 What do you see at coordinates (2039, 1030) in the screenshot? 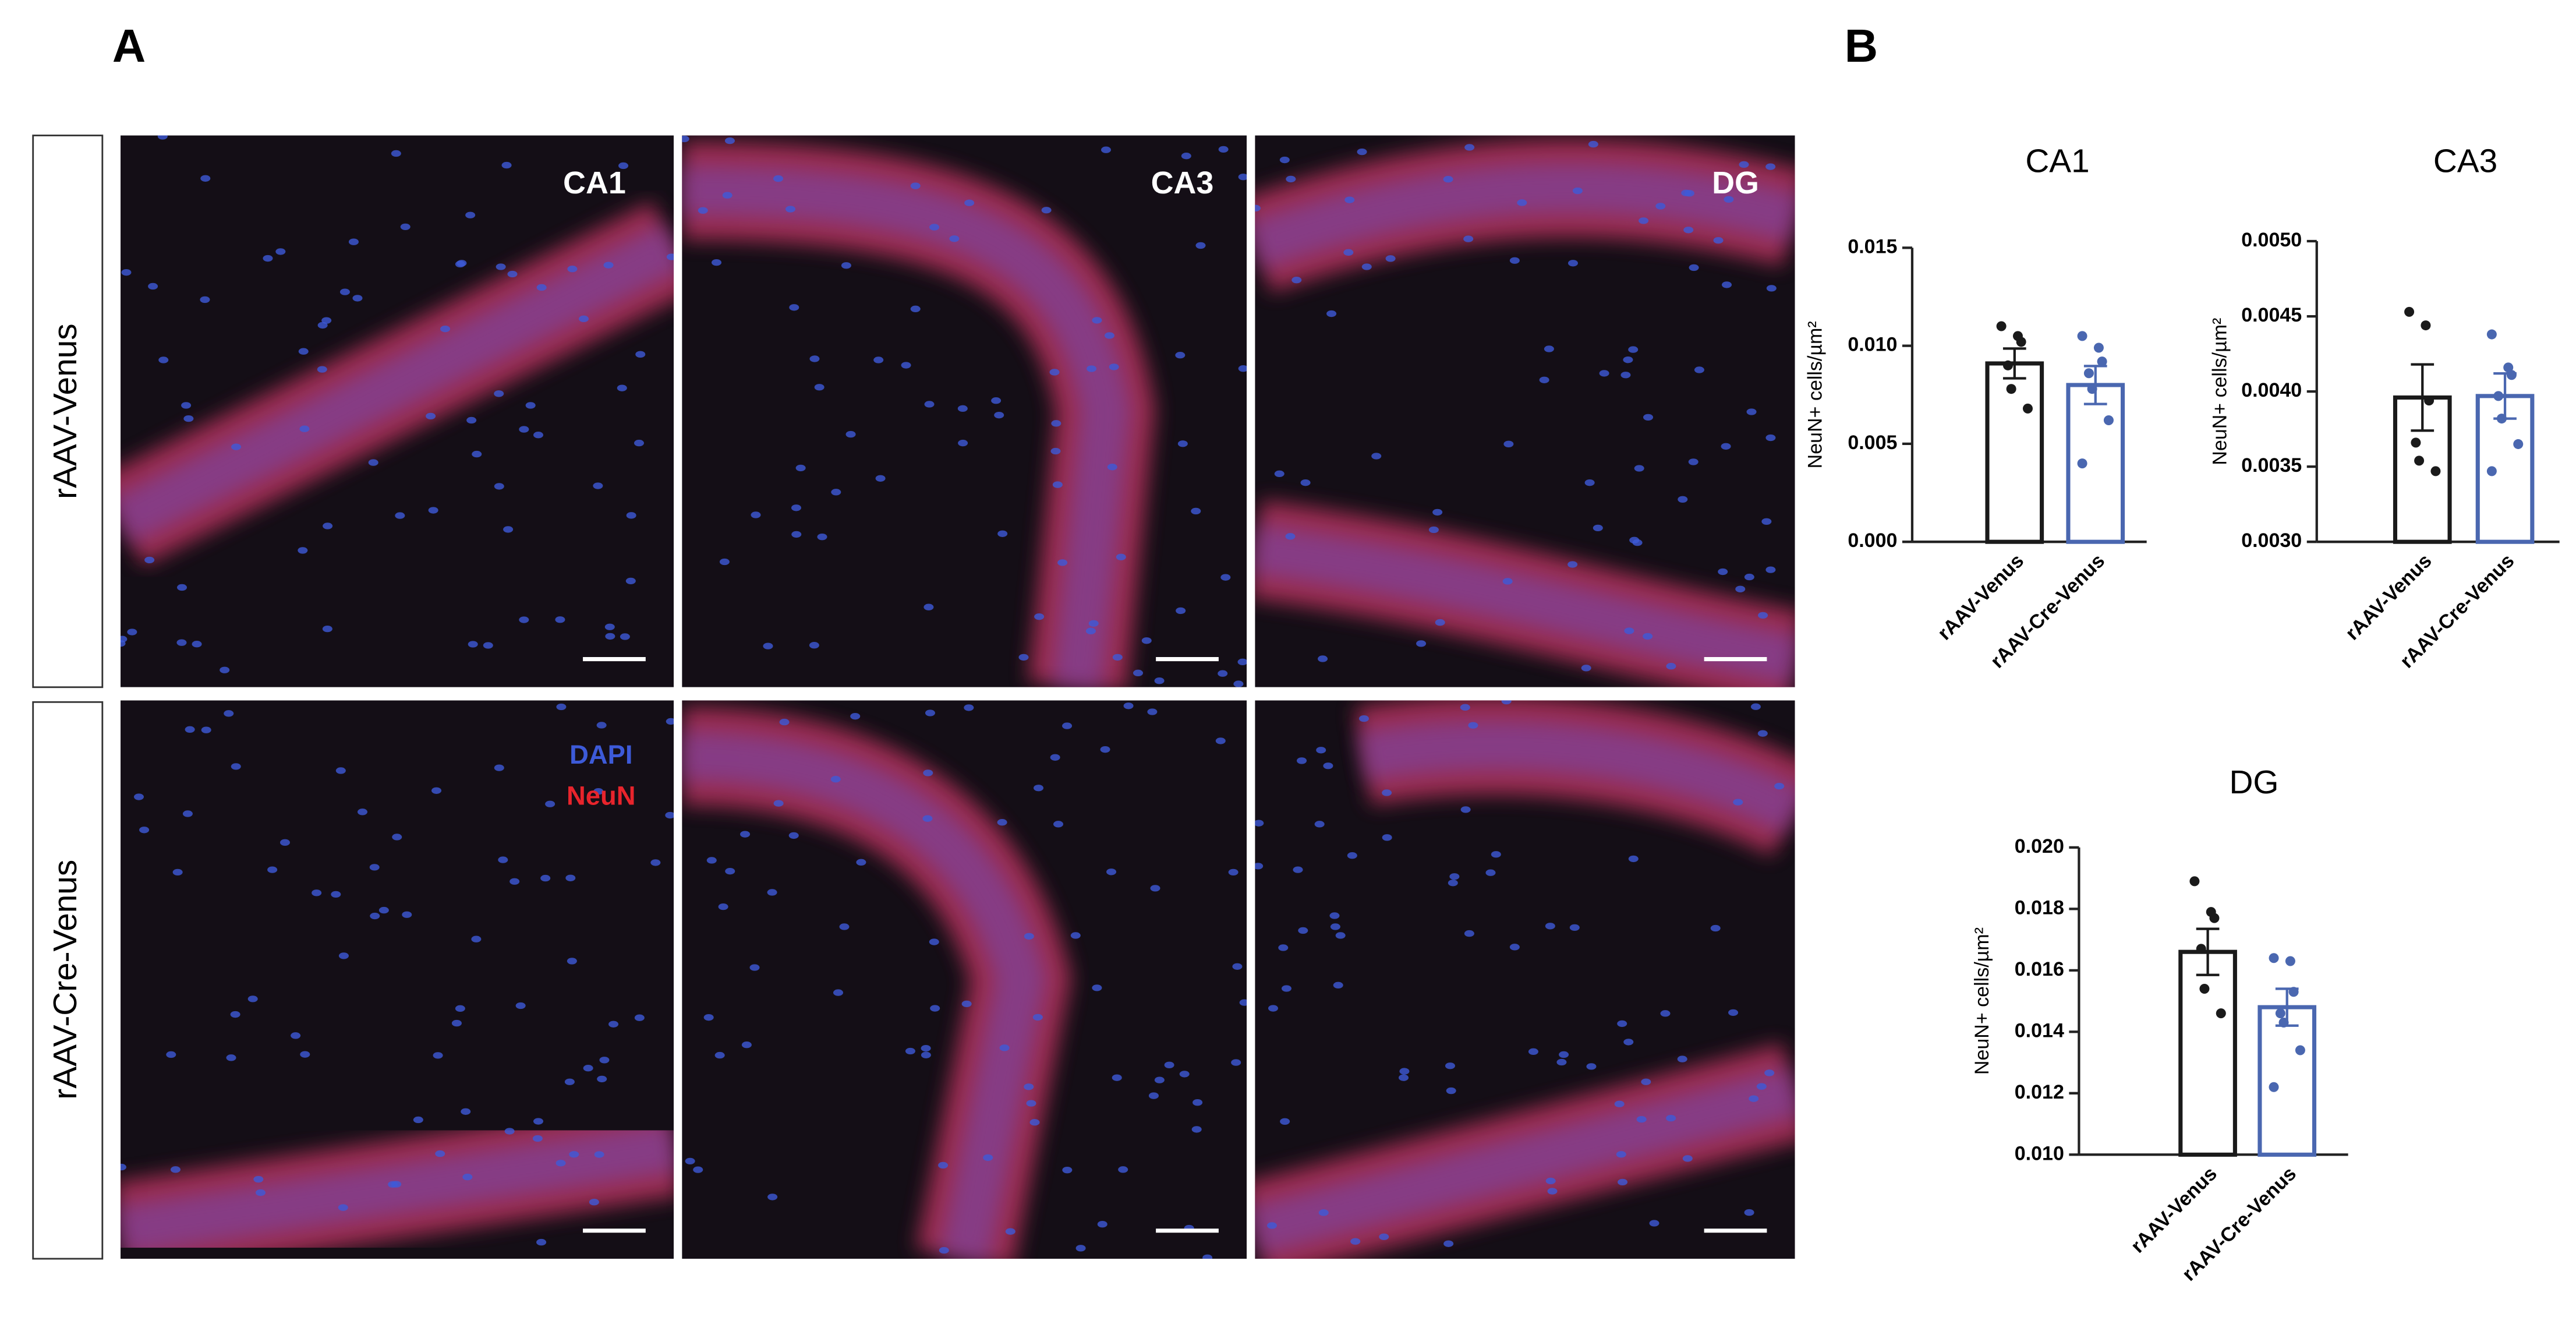
I see `y-tick-label: 0.014` at bounding box center [2039, 1030].